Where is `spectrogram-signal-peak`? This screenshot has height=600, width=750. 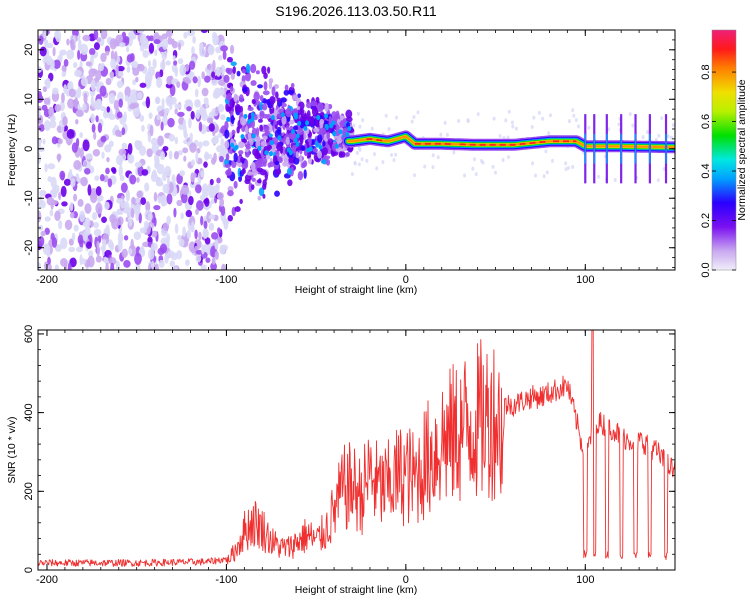 spectrogram-signal-peak is located at coordinates (375, 139).